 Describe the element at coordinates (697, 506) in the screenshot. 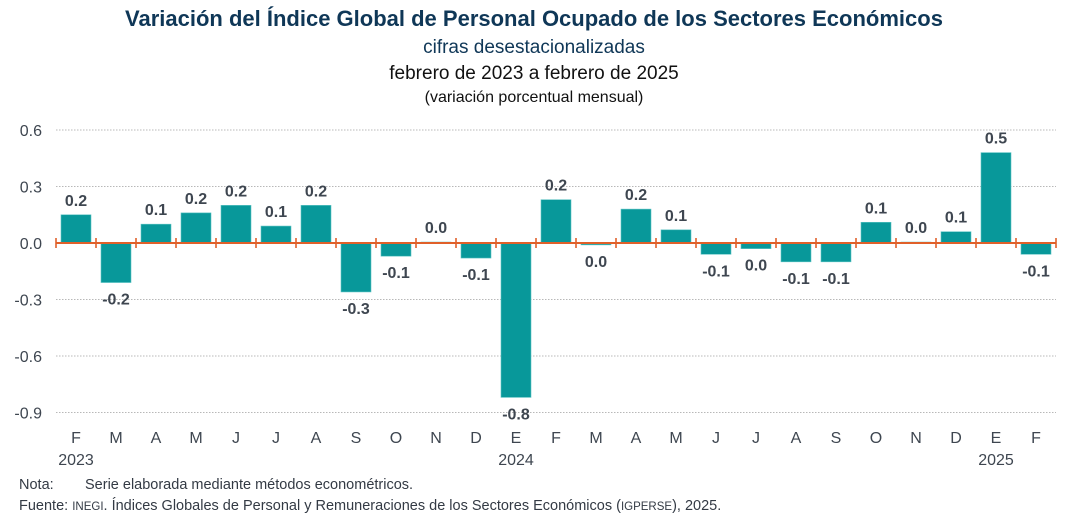

I see `source-text-2: ), 2025.` at that location.